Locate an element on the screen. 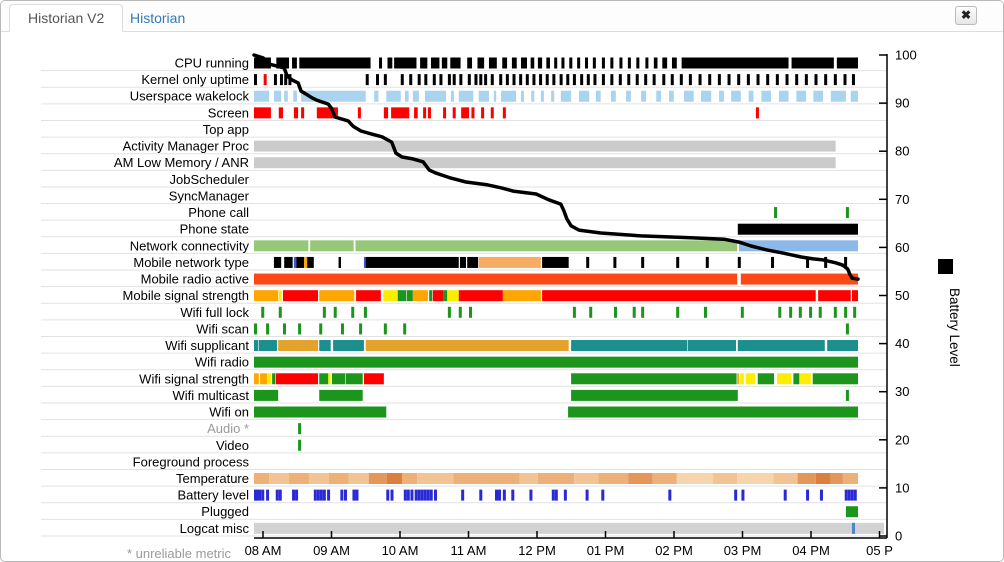 This screenshot has height=562, width=1004. tab-historian-v2: Historian V2 is located at coordinates (66, 18).